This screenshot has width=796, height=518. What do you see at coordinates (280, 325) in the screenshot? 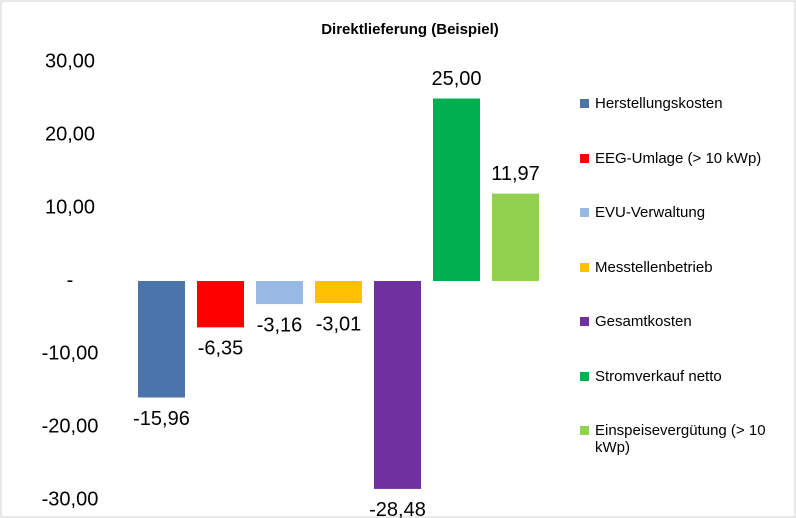
I see `value-label: -3,16` at bounding box center [280, 325].